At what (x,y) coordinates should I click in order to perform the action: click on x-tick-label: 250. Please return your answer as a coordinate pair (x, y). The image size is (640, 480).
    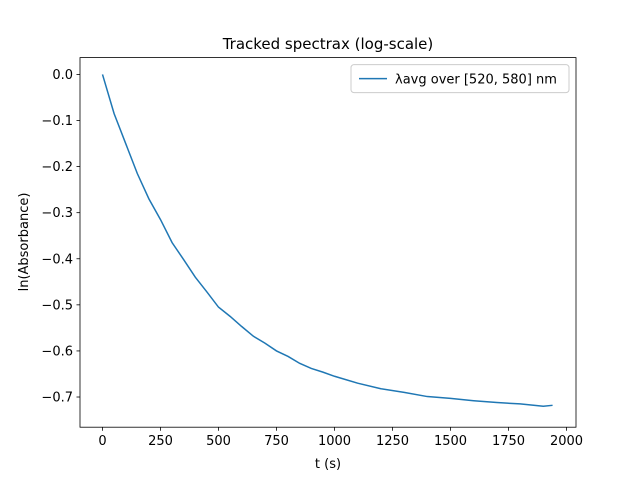
    Looking at the image, I should click on (160, 441).